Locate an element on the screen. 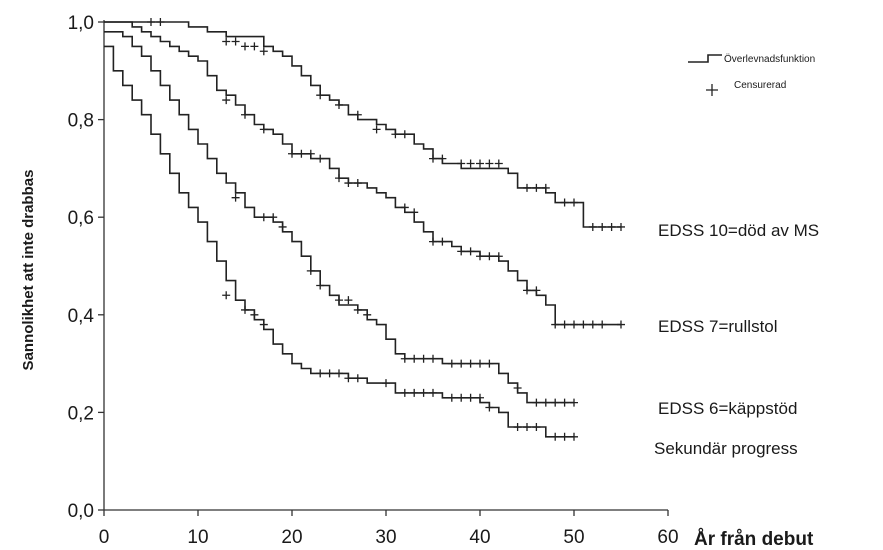  series-label-secondary-progress: Sekundär progress is located at coordinates (726, 448).